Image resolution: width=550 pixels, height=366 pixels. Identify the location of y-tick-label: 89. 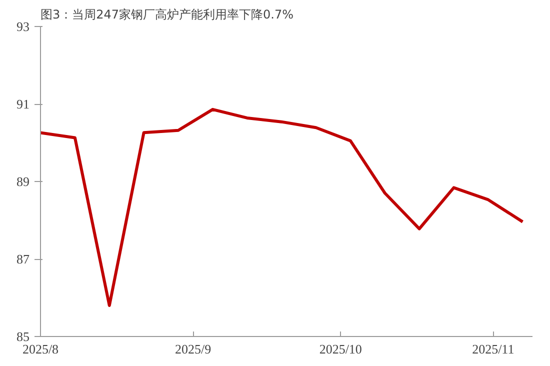
(23, 181).